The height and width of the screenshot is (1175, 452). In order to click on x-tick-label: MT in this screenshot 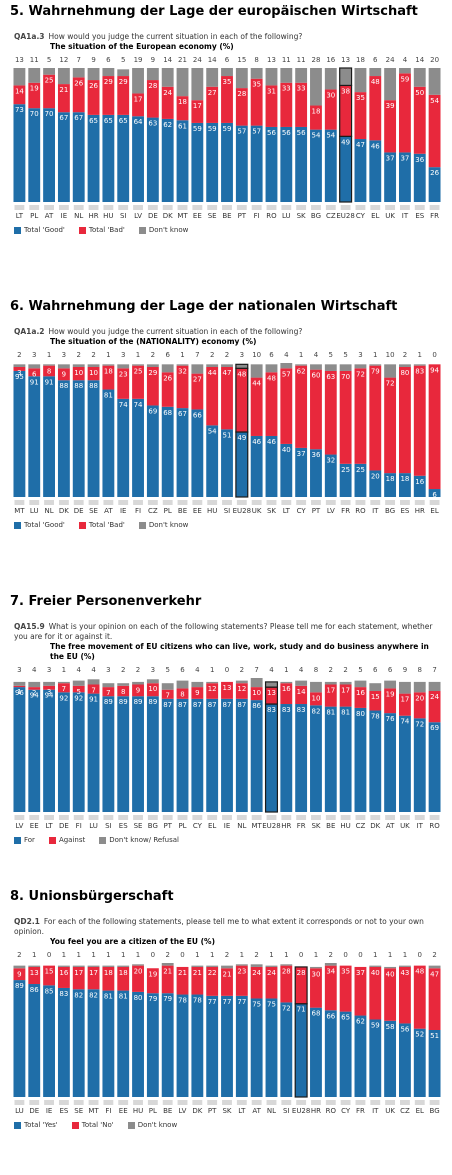, I will do `click(256, 826)`.